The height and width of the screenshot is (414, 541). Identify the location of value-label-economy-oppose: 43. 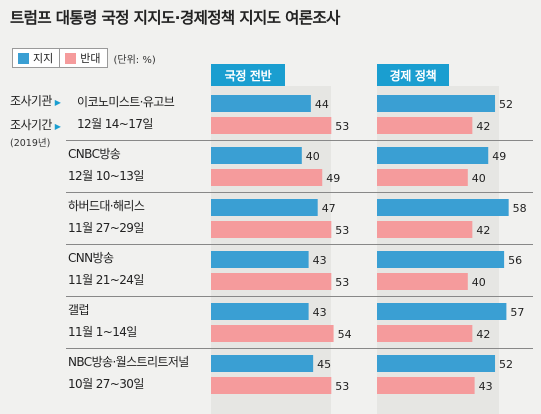
(486, 386).